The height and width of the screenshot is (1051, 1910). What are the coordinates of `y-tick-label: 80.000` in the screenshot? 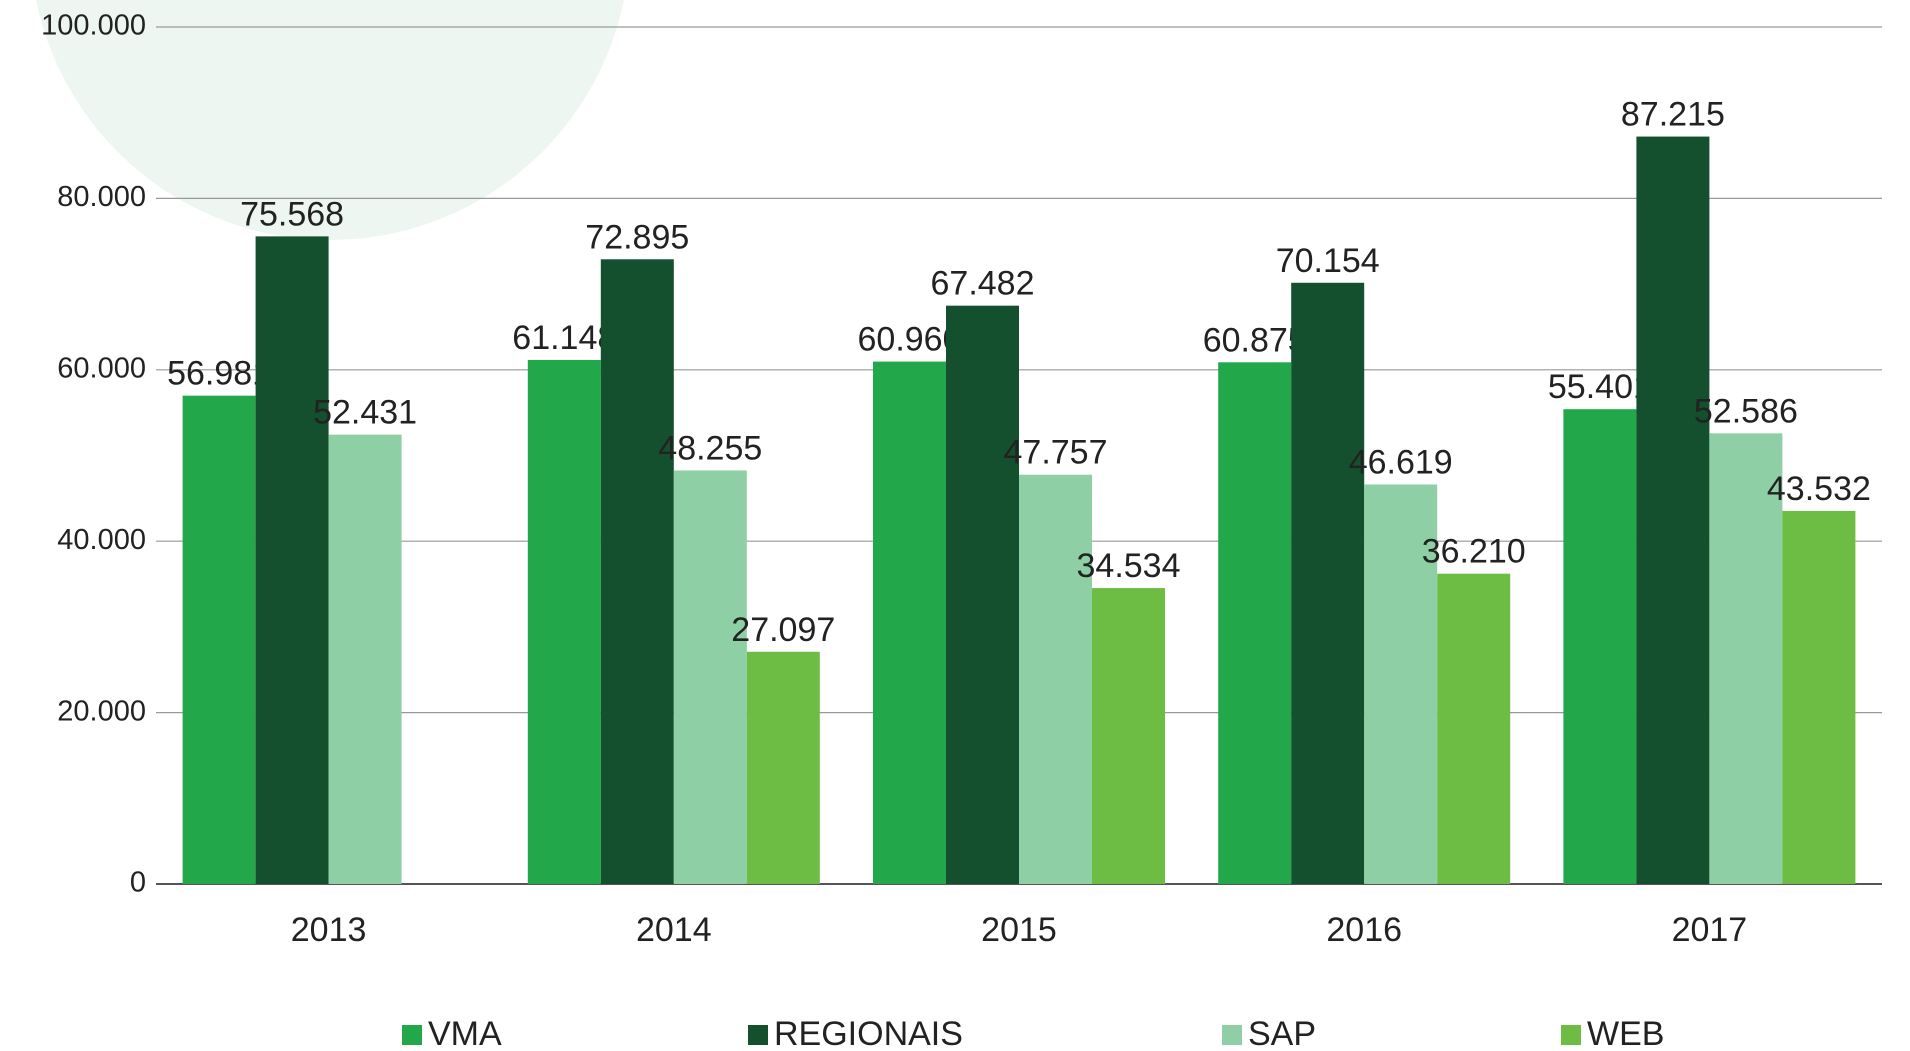 It's located at (101, 197).